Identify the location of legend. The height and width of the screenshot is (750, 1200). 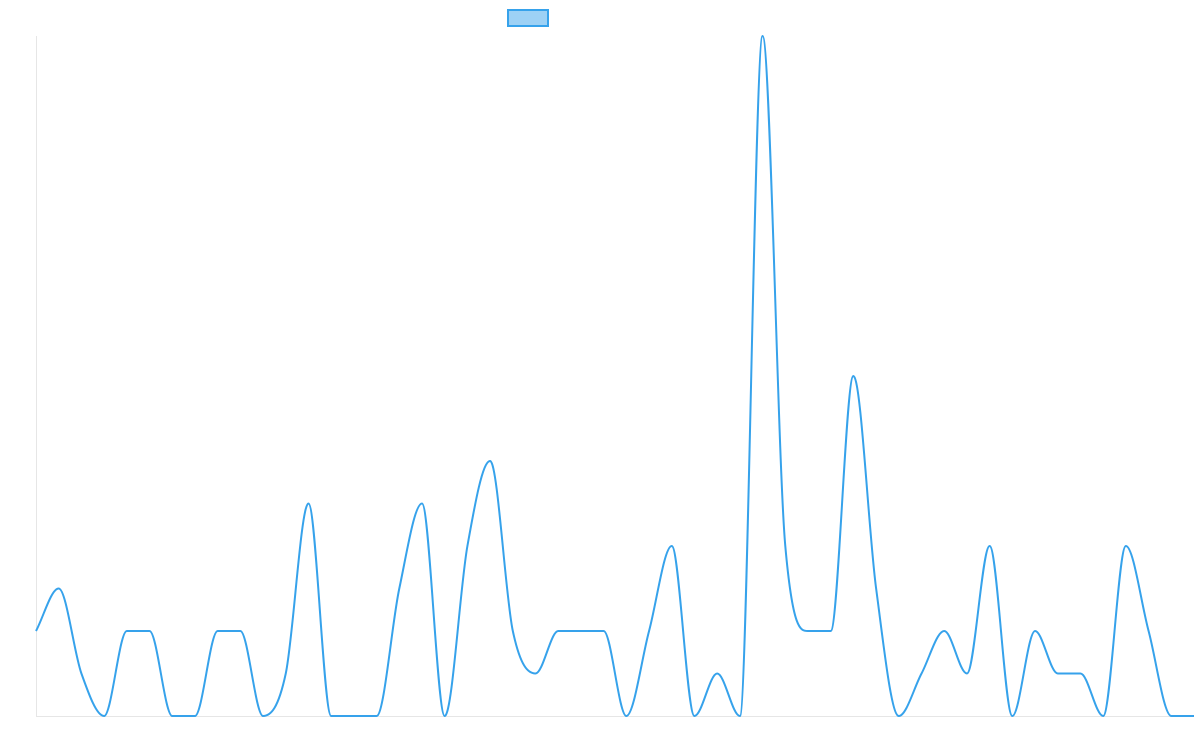
(528, 18).